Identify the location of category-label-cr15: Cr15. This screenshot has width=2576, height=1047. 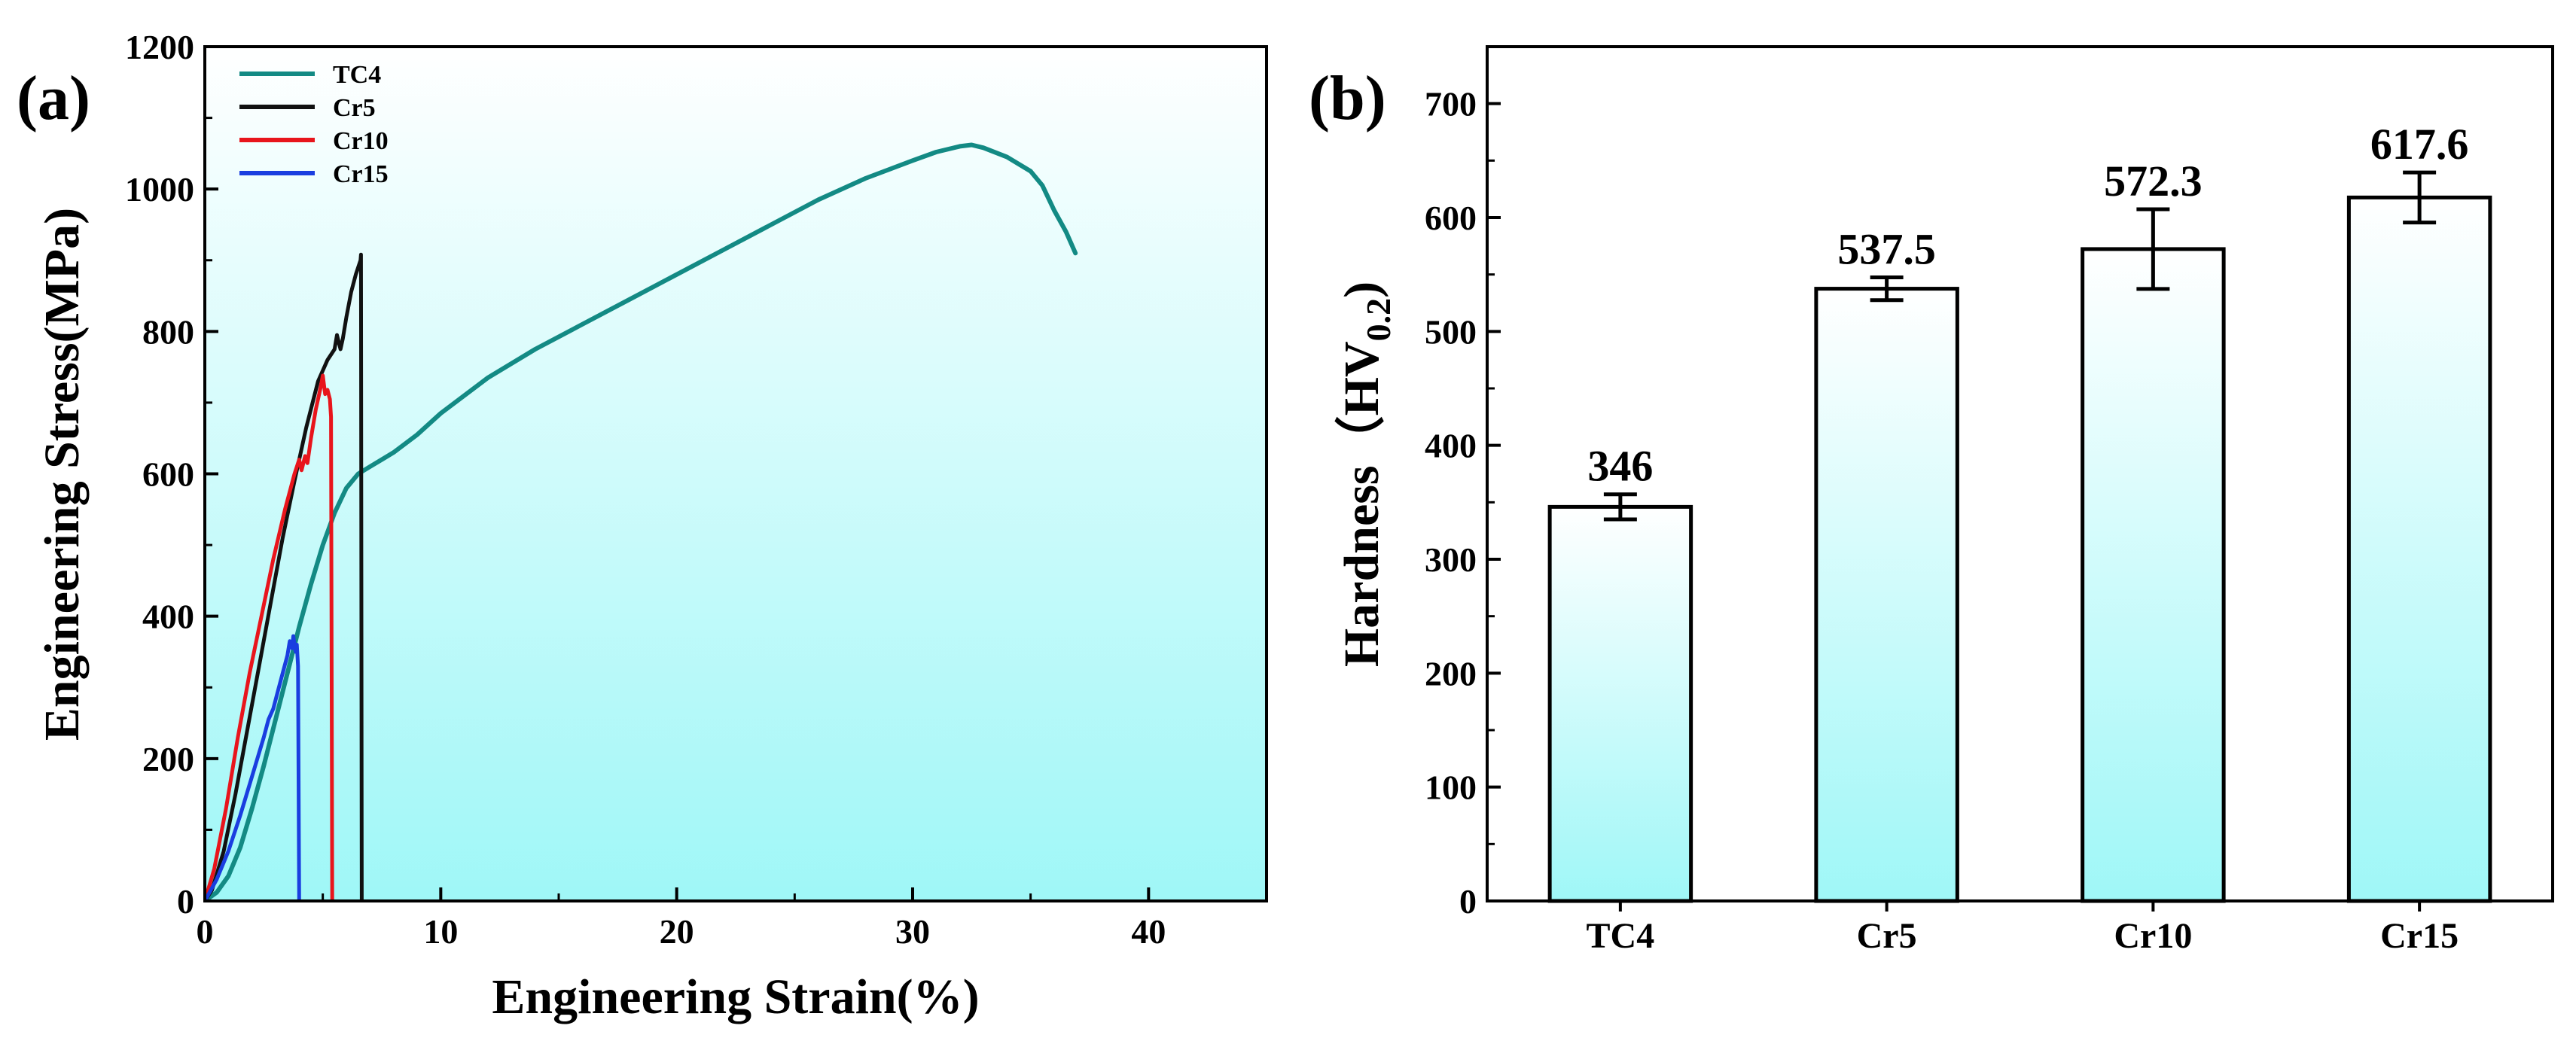
(2419, 936).